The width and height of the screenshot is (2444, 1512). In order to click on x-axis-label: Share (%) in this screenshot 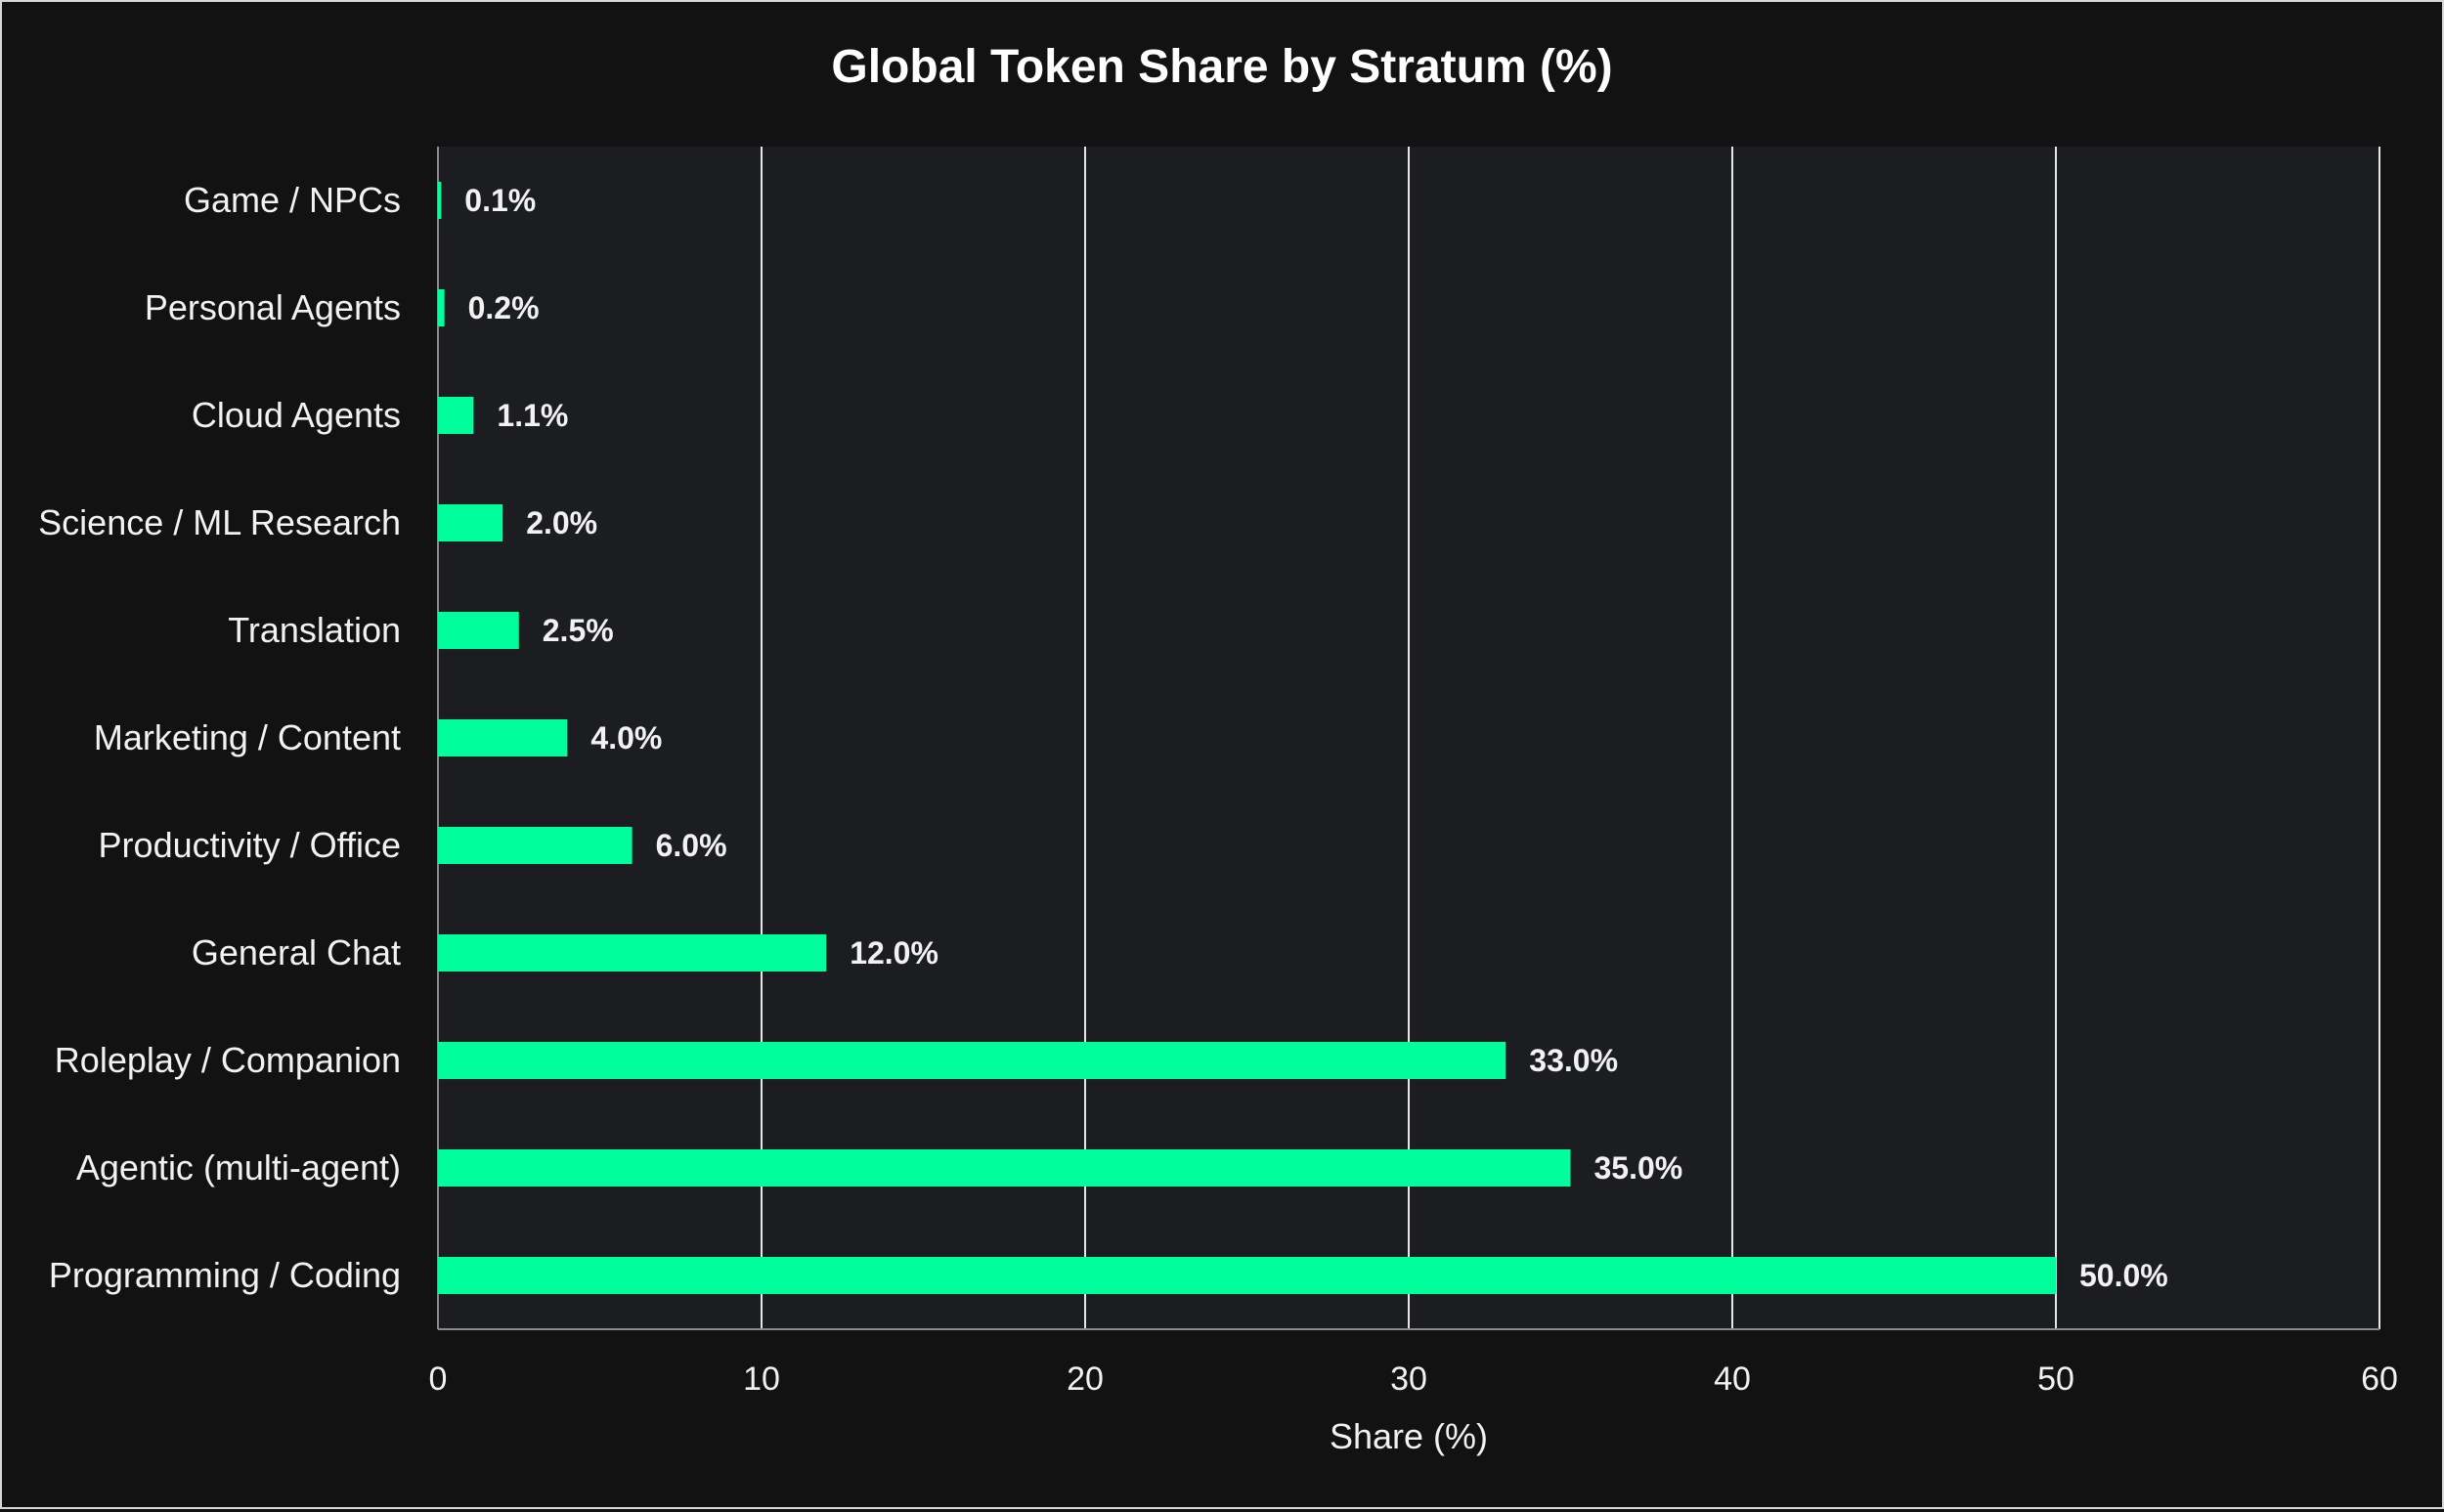, I will do `click(1409, 1436)`.